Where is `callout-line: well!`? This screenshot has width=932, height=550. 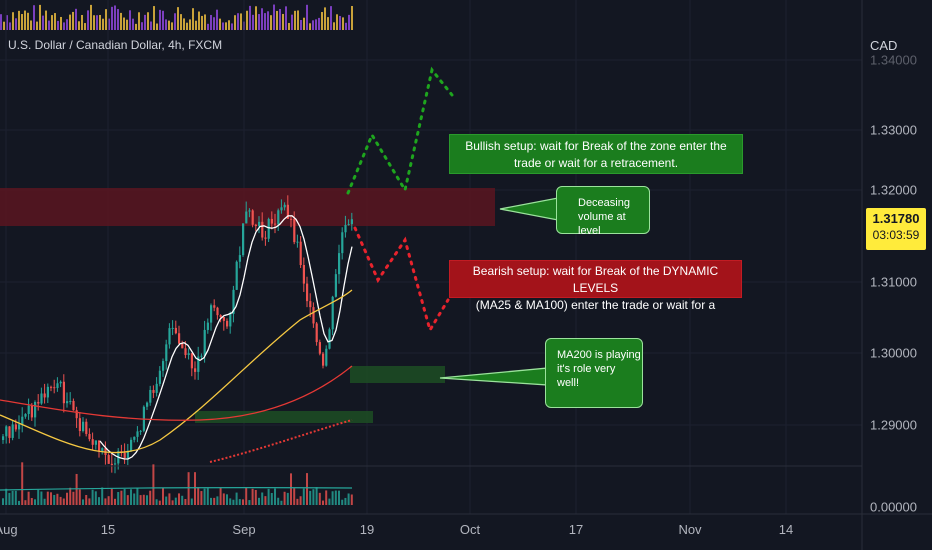 callout-line: well! is located at coordinates (568, 383).